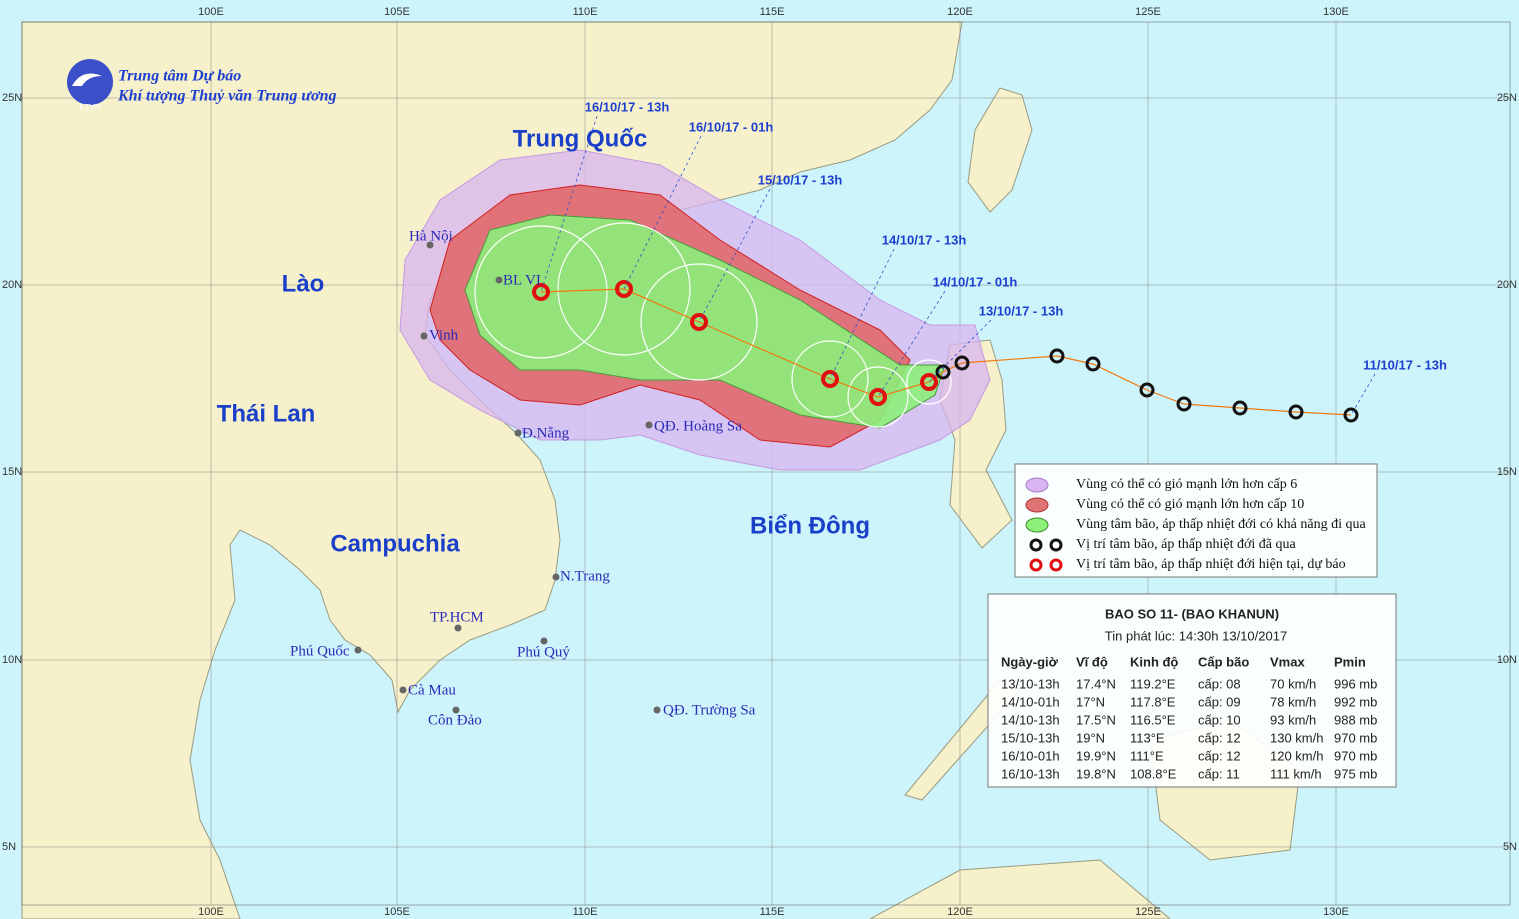  Describe the element at coordinates (960, 912) in the screenshot. I see `lon-label-bottom: 120E` at that location.